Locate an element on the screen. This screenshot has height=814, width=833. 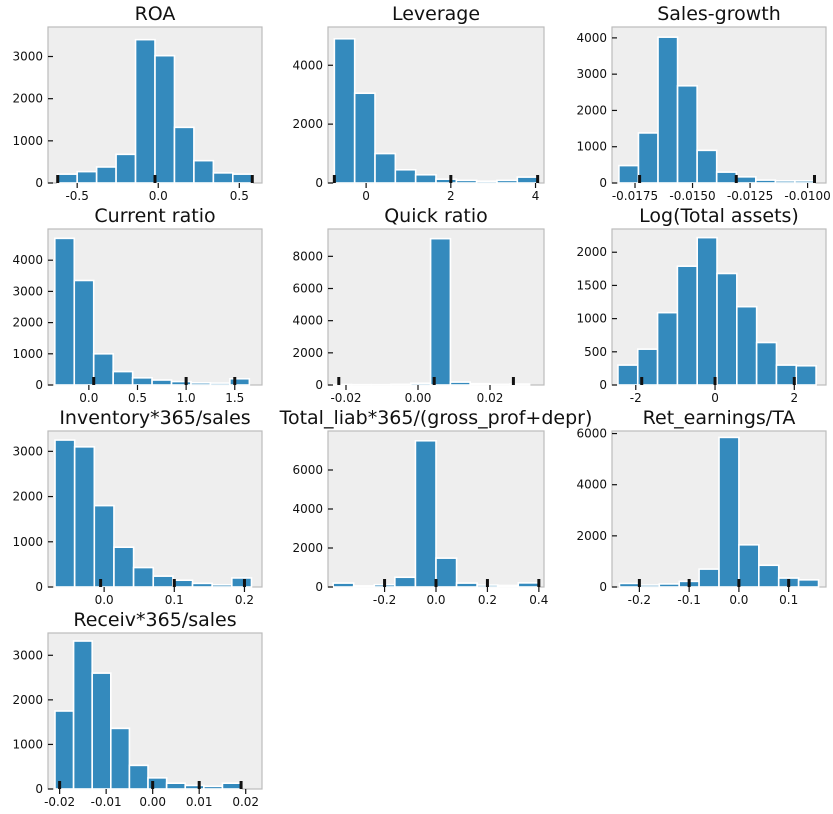
chart-title: Quick ratio is located at coordinates (436, 216).